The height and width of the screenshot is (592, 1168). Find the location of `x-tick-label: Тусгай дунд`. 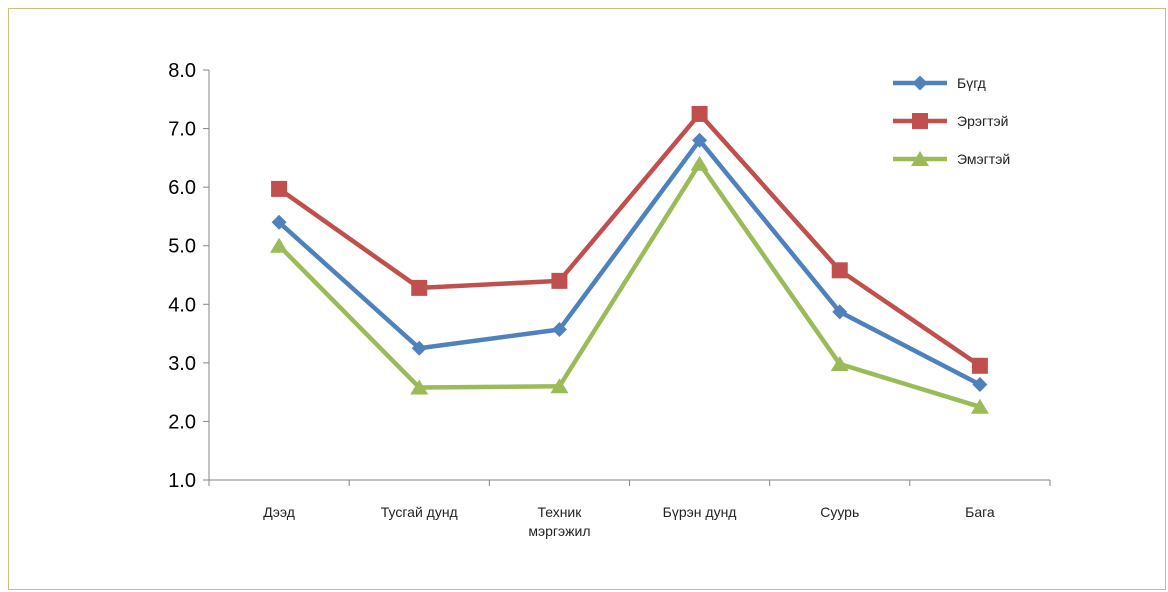

x-tick-label: Тусгай дунд is located at coordinates (419, 512).